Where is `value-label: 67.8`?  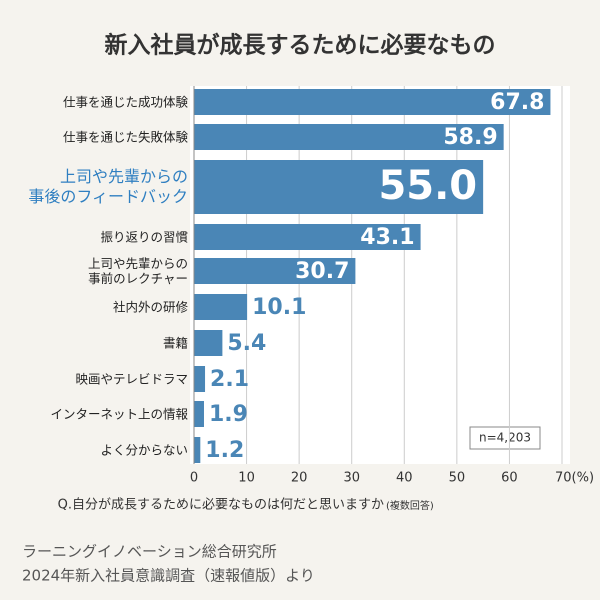 value-label: 67.8 is located at coordinates (517, 102).